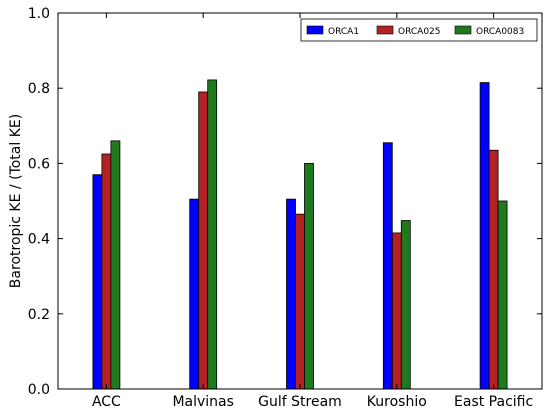  What do you see at coordinates (502, 295) in the screenshot?
I see `bar-orca0083-east-pacific` at bounding box center [502, 295].